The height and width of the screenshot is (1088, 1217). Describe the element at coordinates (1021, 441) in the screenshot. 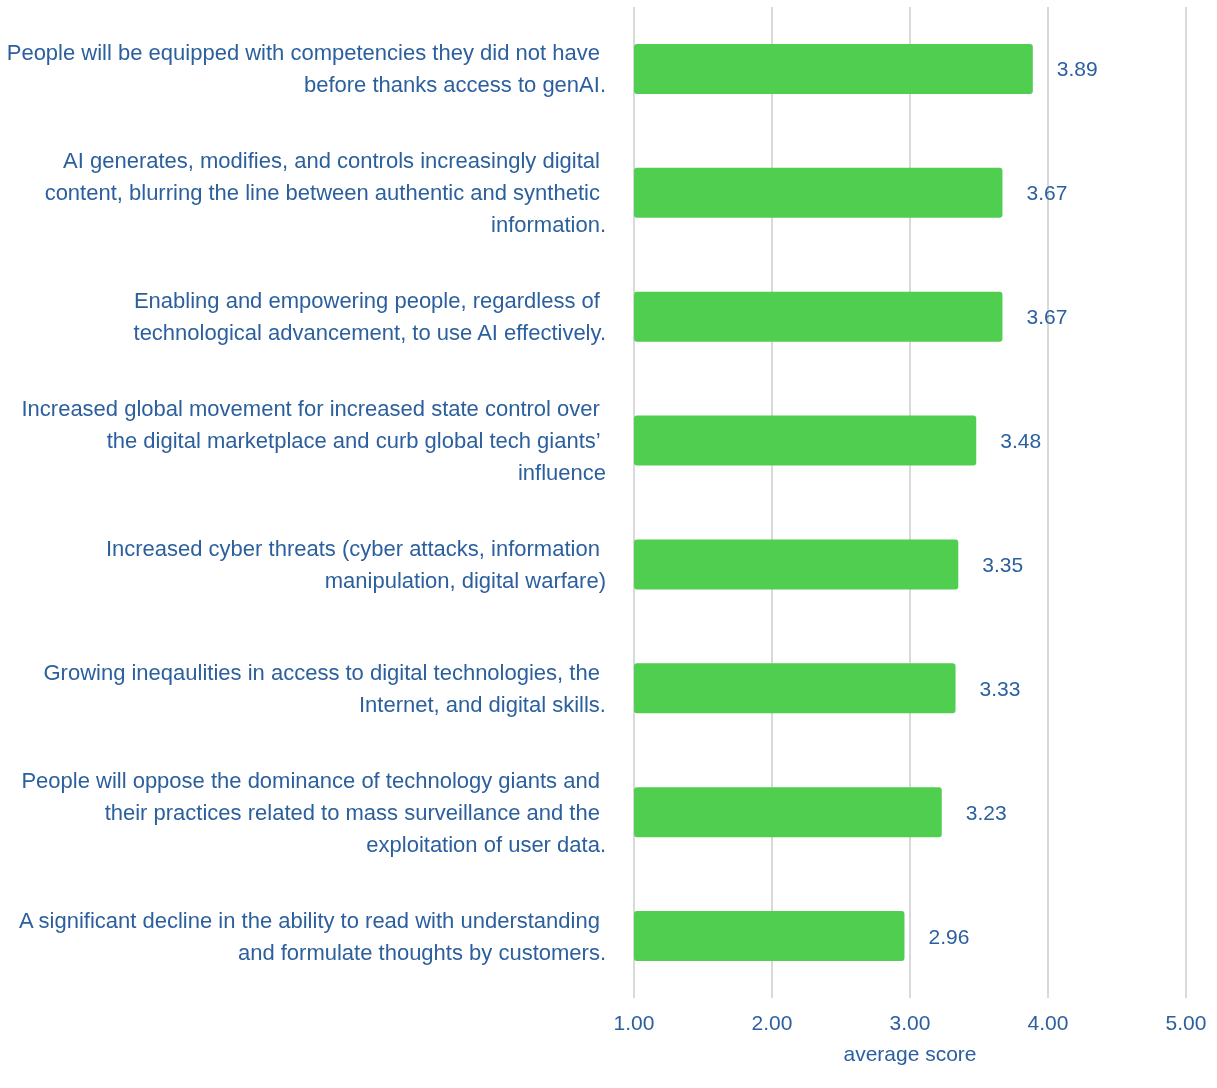

I see `data-label: 3.48` at that location.